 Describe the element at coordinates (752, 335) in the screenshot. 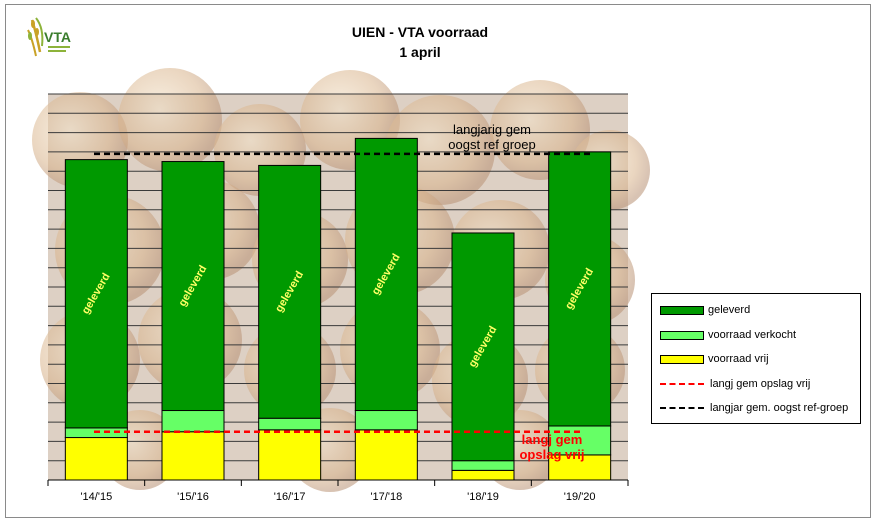

I see `legend-label-voorraad-verkocht: voorraad verkocht` at that location.